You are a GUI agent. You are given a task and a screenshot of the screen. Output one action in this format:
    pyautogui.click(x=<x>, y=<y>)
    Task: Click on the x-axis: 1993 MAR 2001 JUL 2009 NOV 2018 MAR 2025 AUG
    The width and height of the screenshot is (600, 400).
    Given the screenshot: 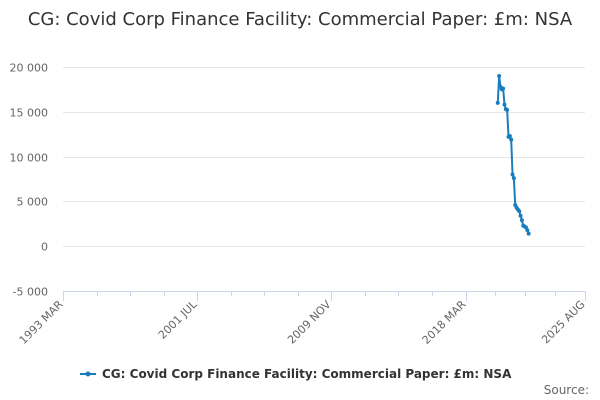 What is the action you would take?
    pyautogui.click(x=302, y=319)
    